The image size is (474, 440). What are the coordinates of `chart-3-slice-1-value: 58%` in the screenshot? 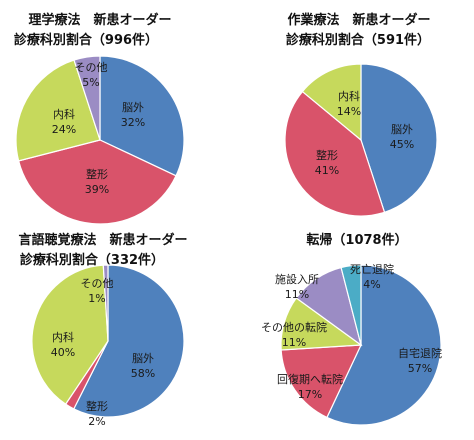 It's located at (143, 373).